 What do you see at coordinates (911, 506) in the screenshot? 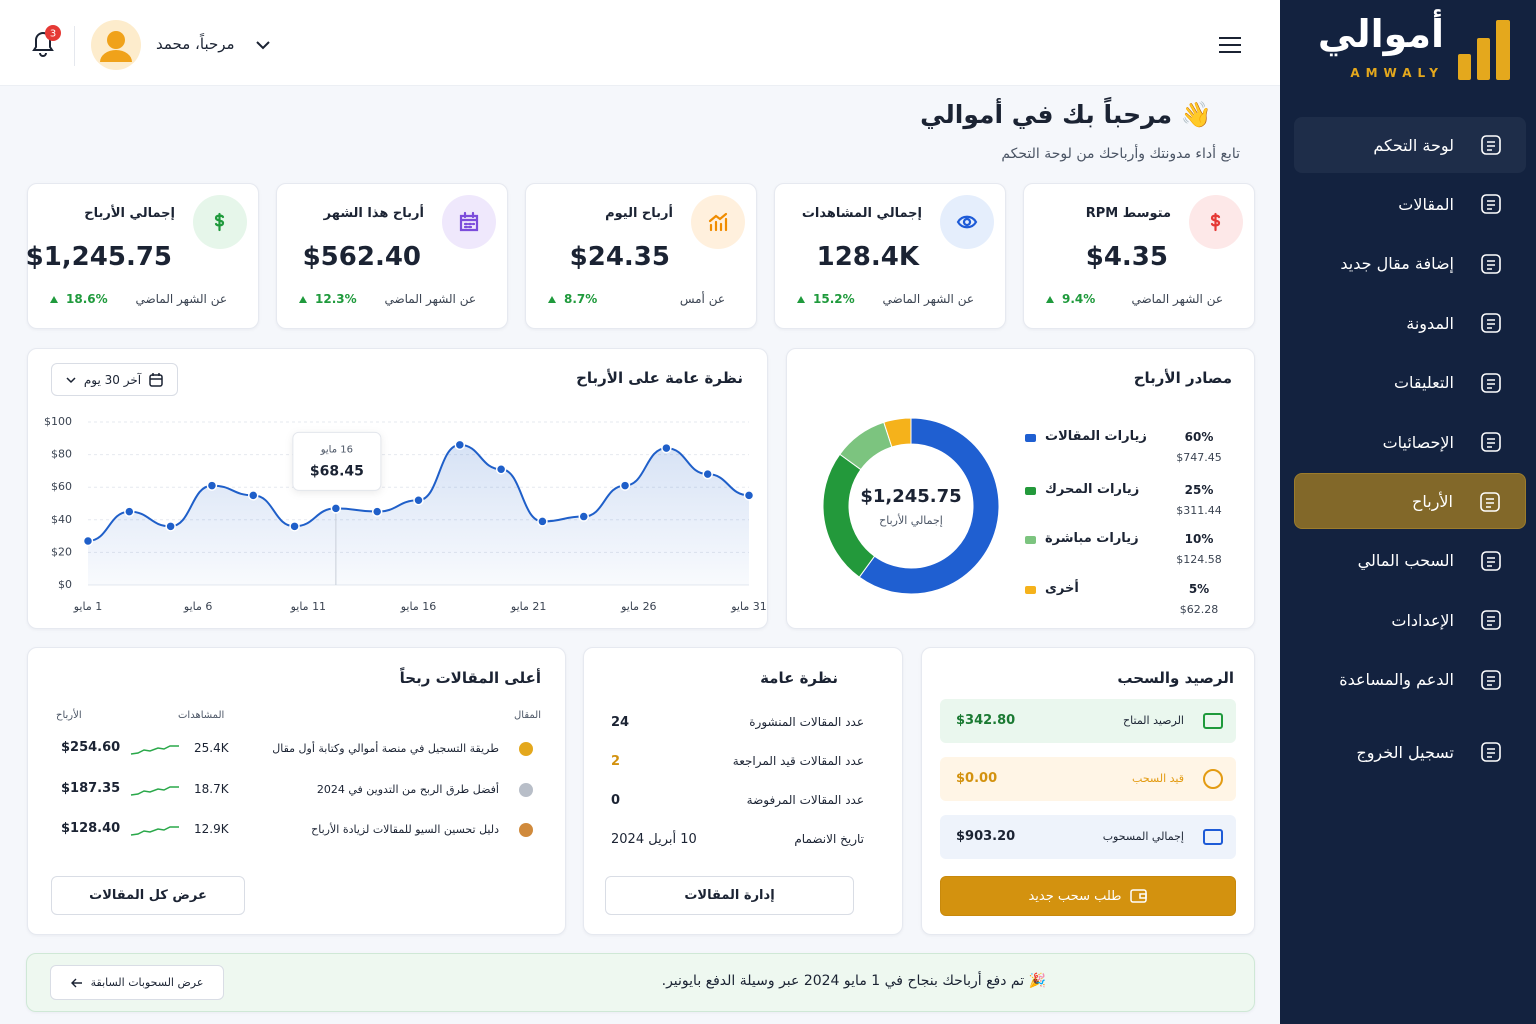
I see `donut-chart` at bounding box center [911, 506].